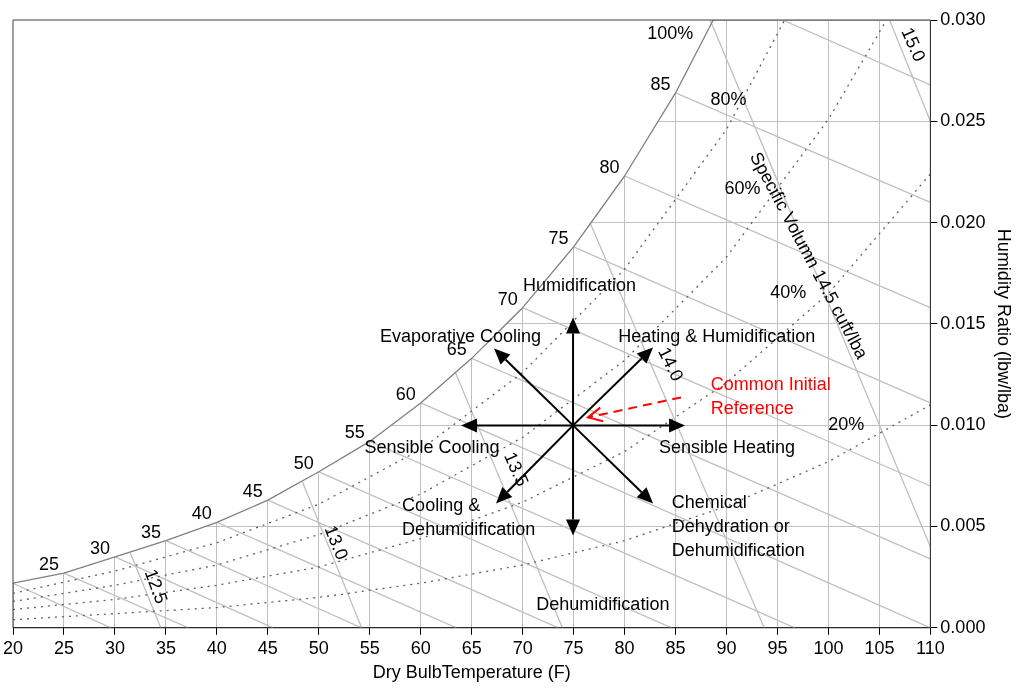 The image size is (1024, 692). I want to click on x-tick-label: 75, so click(573, 647).